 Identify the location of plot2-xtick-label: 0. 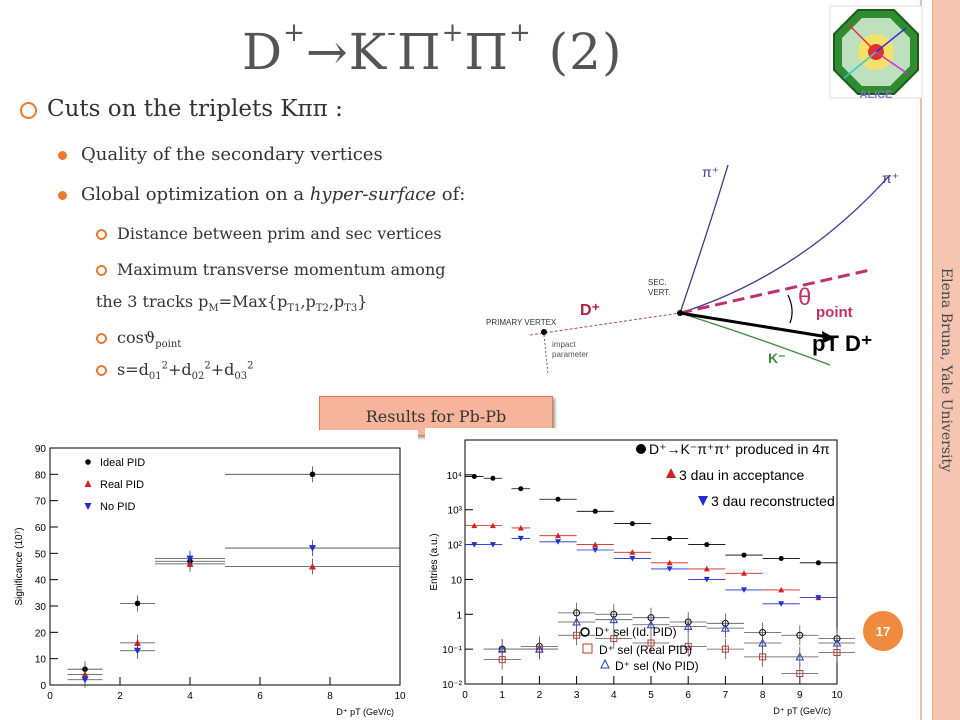
(465, 695).